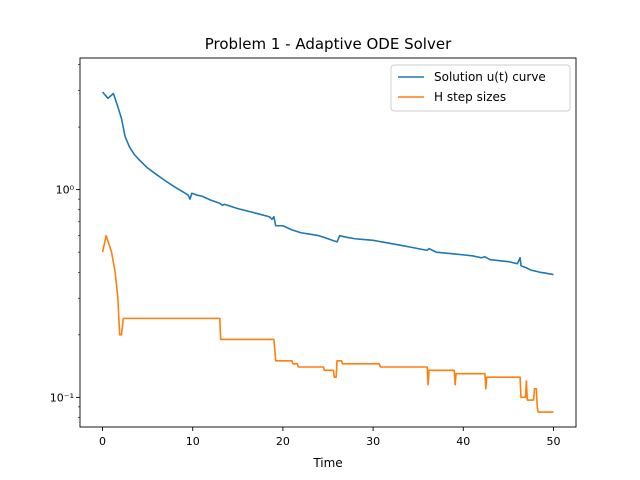 The width and height of the screenshot is (640, 480). I want to click on x-tick-label: 0, so click(102, 441).